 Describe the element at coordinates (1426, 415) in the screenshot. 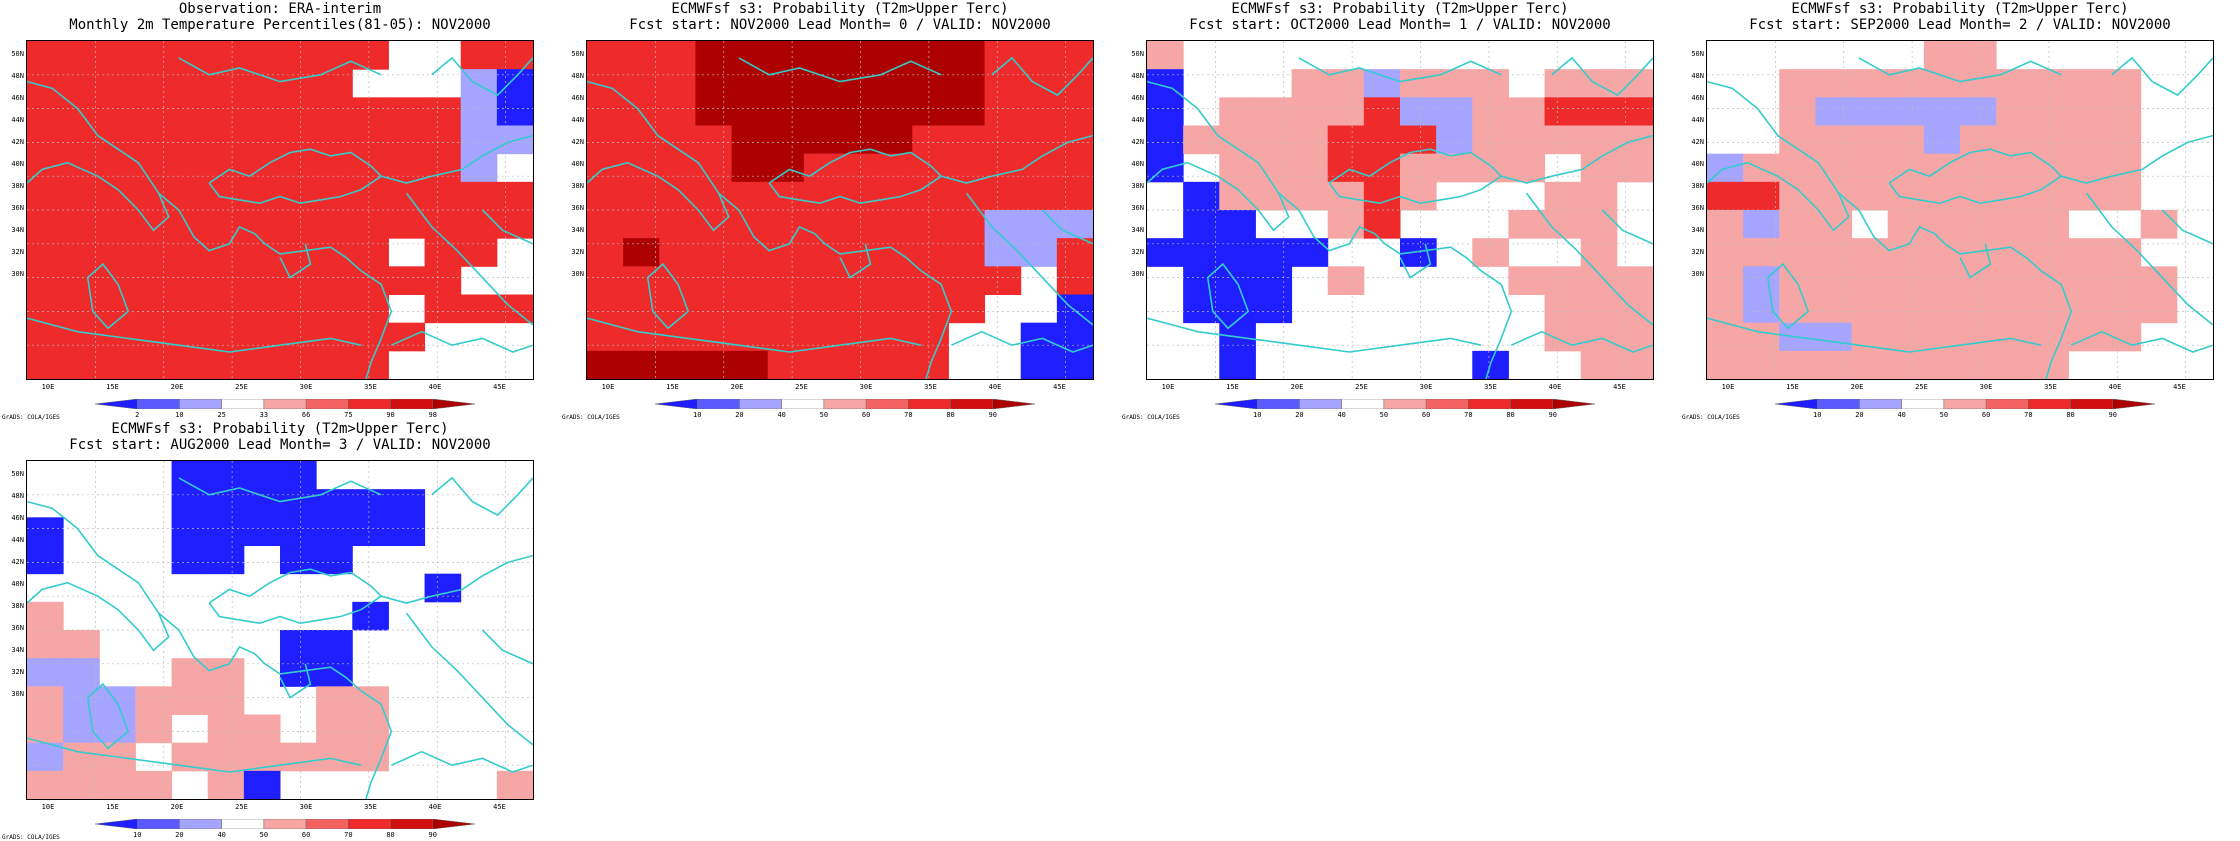

I see `colorbar-label: 60` at that location.